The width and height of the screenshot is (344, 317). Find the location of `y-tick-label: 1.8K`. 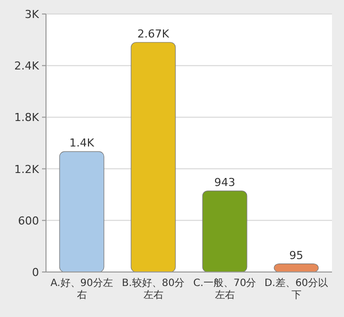

y-tick-label: 1.8K is located at coordinates (27, 117).